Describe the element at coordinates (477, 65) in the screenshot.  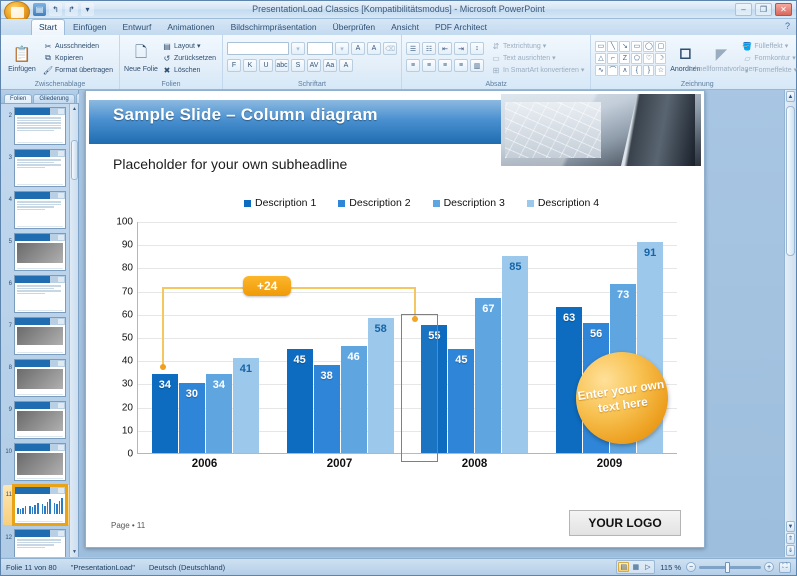
I see `columns-button: ▥` at that location.